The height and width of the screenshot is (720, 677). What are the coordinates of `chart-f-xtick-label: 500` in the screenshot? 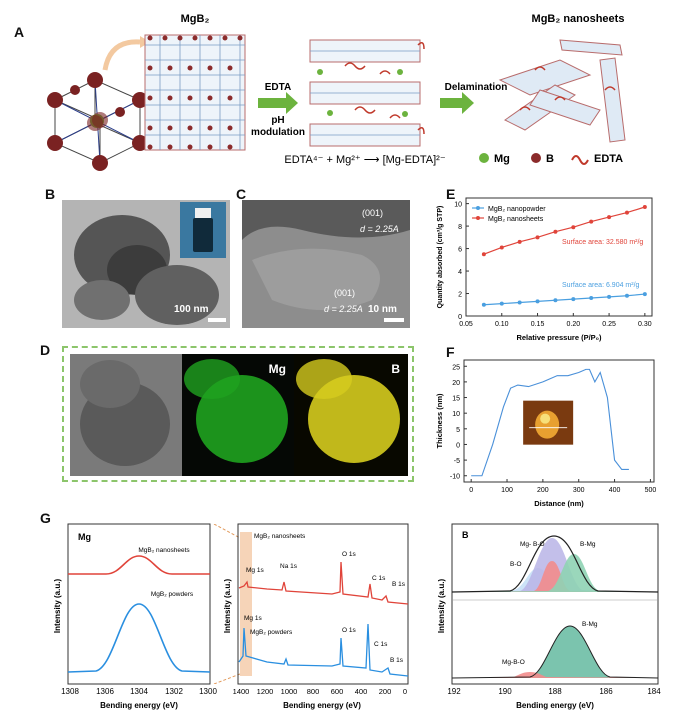 It's located at (651, 490).